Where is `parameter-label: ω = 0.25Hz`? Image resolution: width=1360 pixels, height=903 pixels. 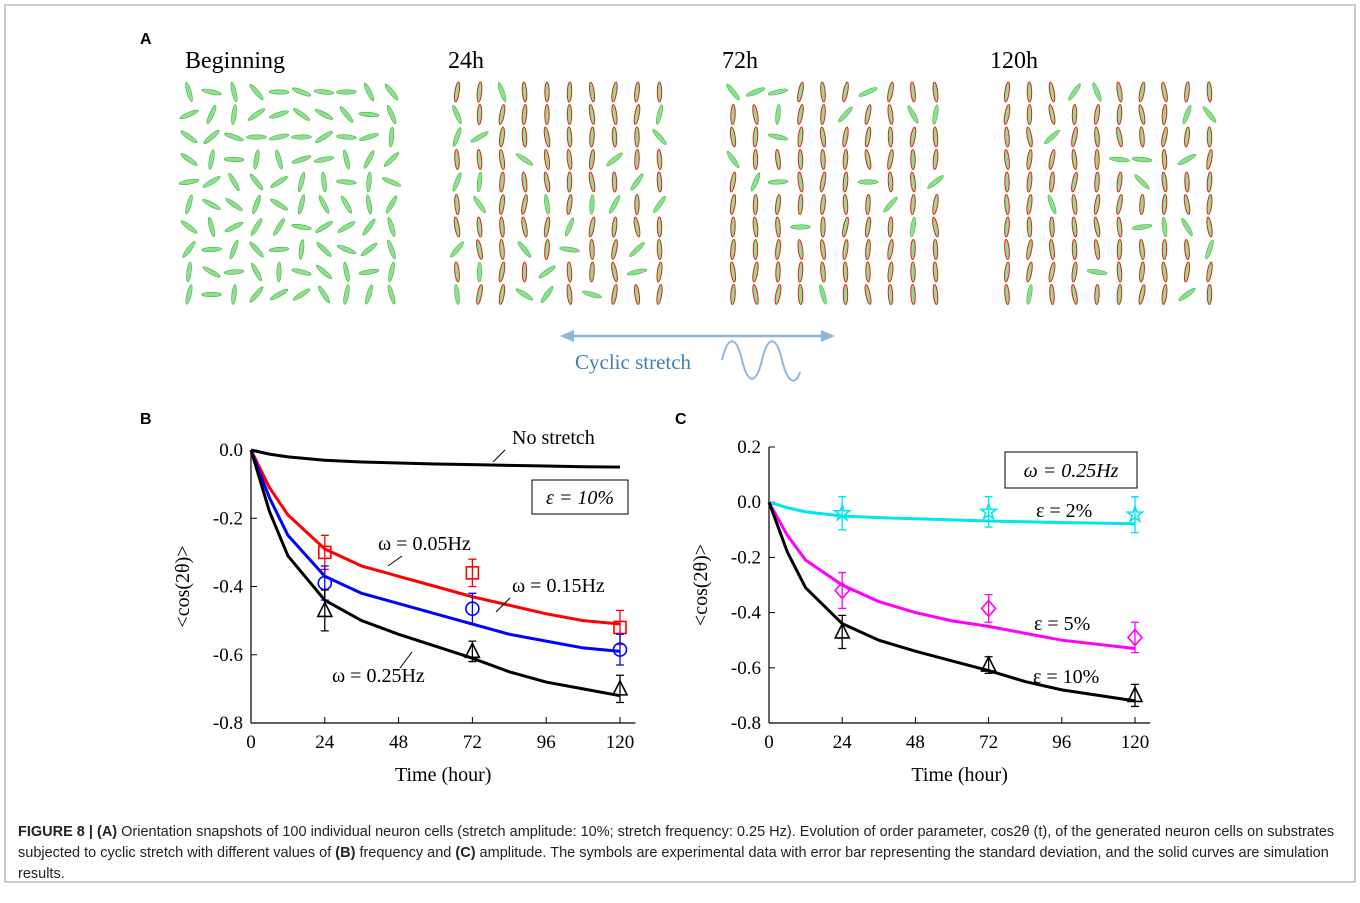
parameter-label: ω = 0.25Hz is located at coordinates (1071, 471).